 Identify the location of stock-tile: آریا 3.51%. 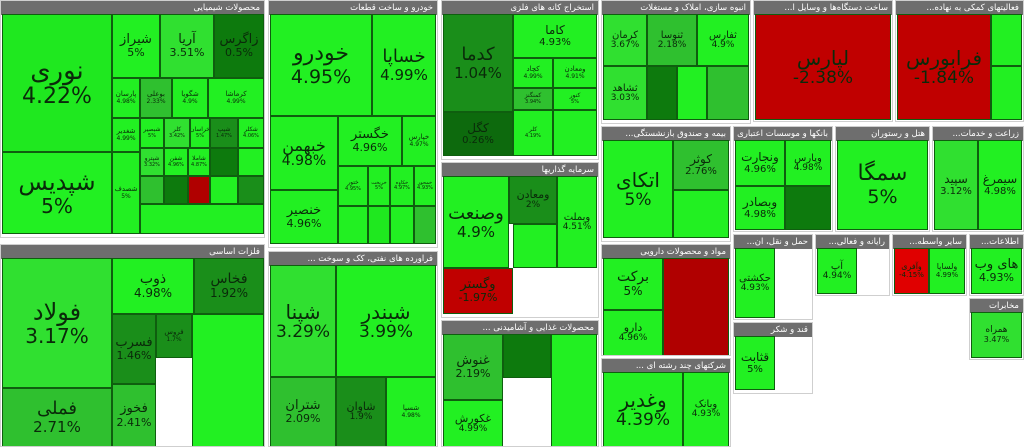
(187, 46).